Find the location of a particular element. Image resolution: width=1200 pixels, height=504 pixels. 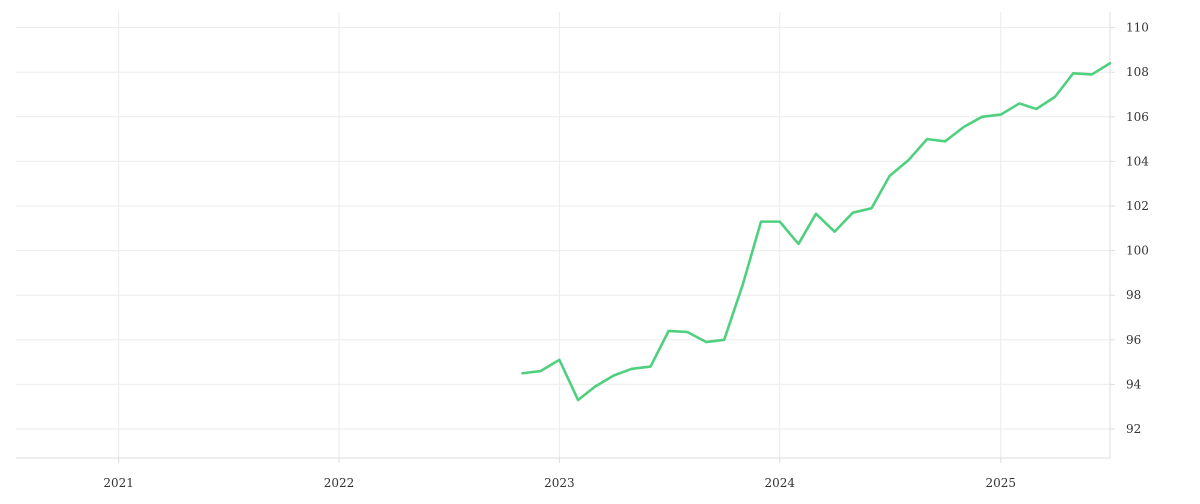

y-tick-label: 92 is located at coordinates (1133, 429).